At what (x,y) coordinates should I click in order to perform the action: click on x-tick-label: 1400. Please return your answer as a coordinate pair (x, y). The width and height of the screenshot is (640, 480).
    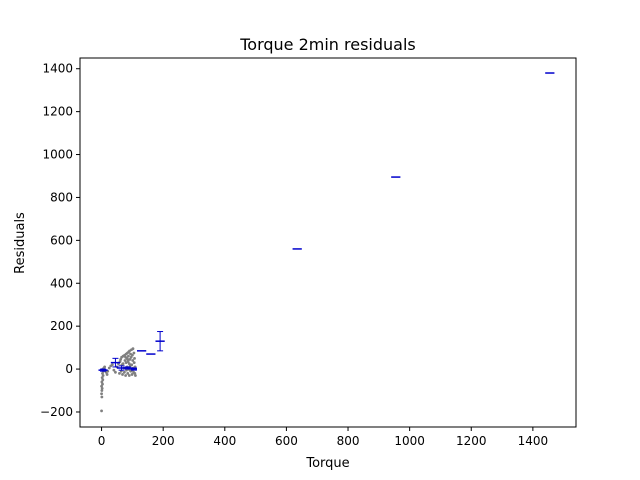
    Looking at the image, I should click on (533, 441).